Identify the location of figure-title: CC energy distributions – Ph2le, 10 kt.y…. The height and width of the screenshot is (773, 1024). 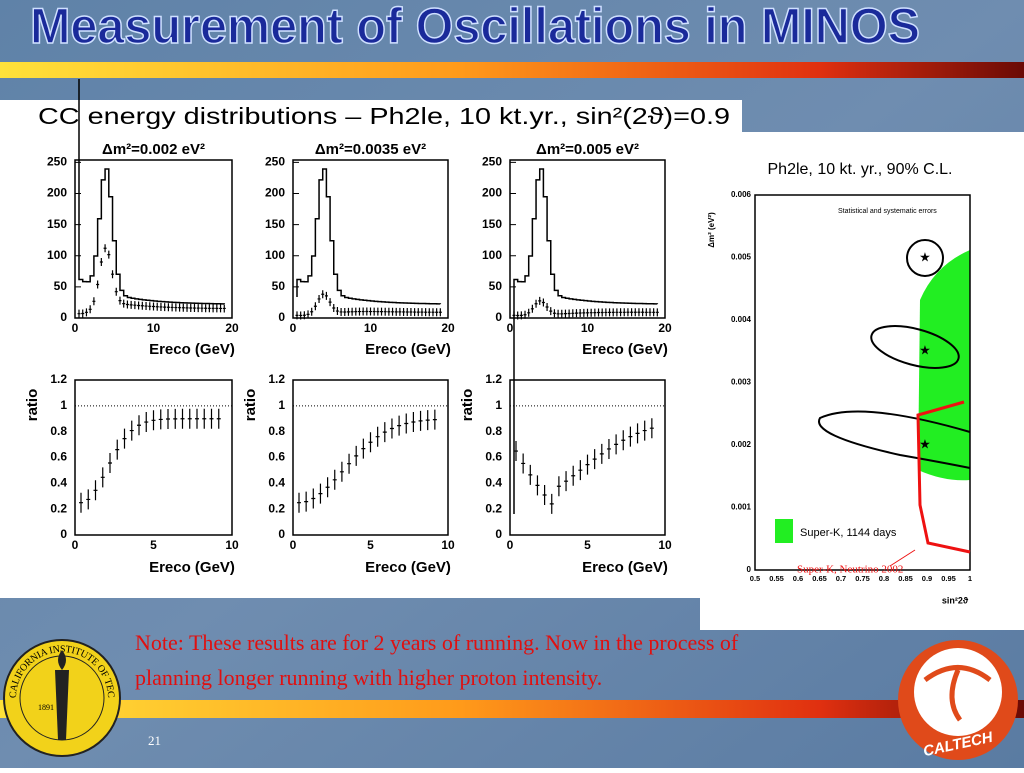
(384, 116).